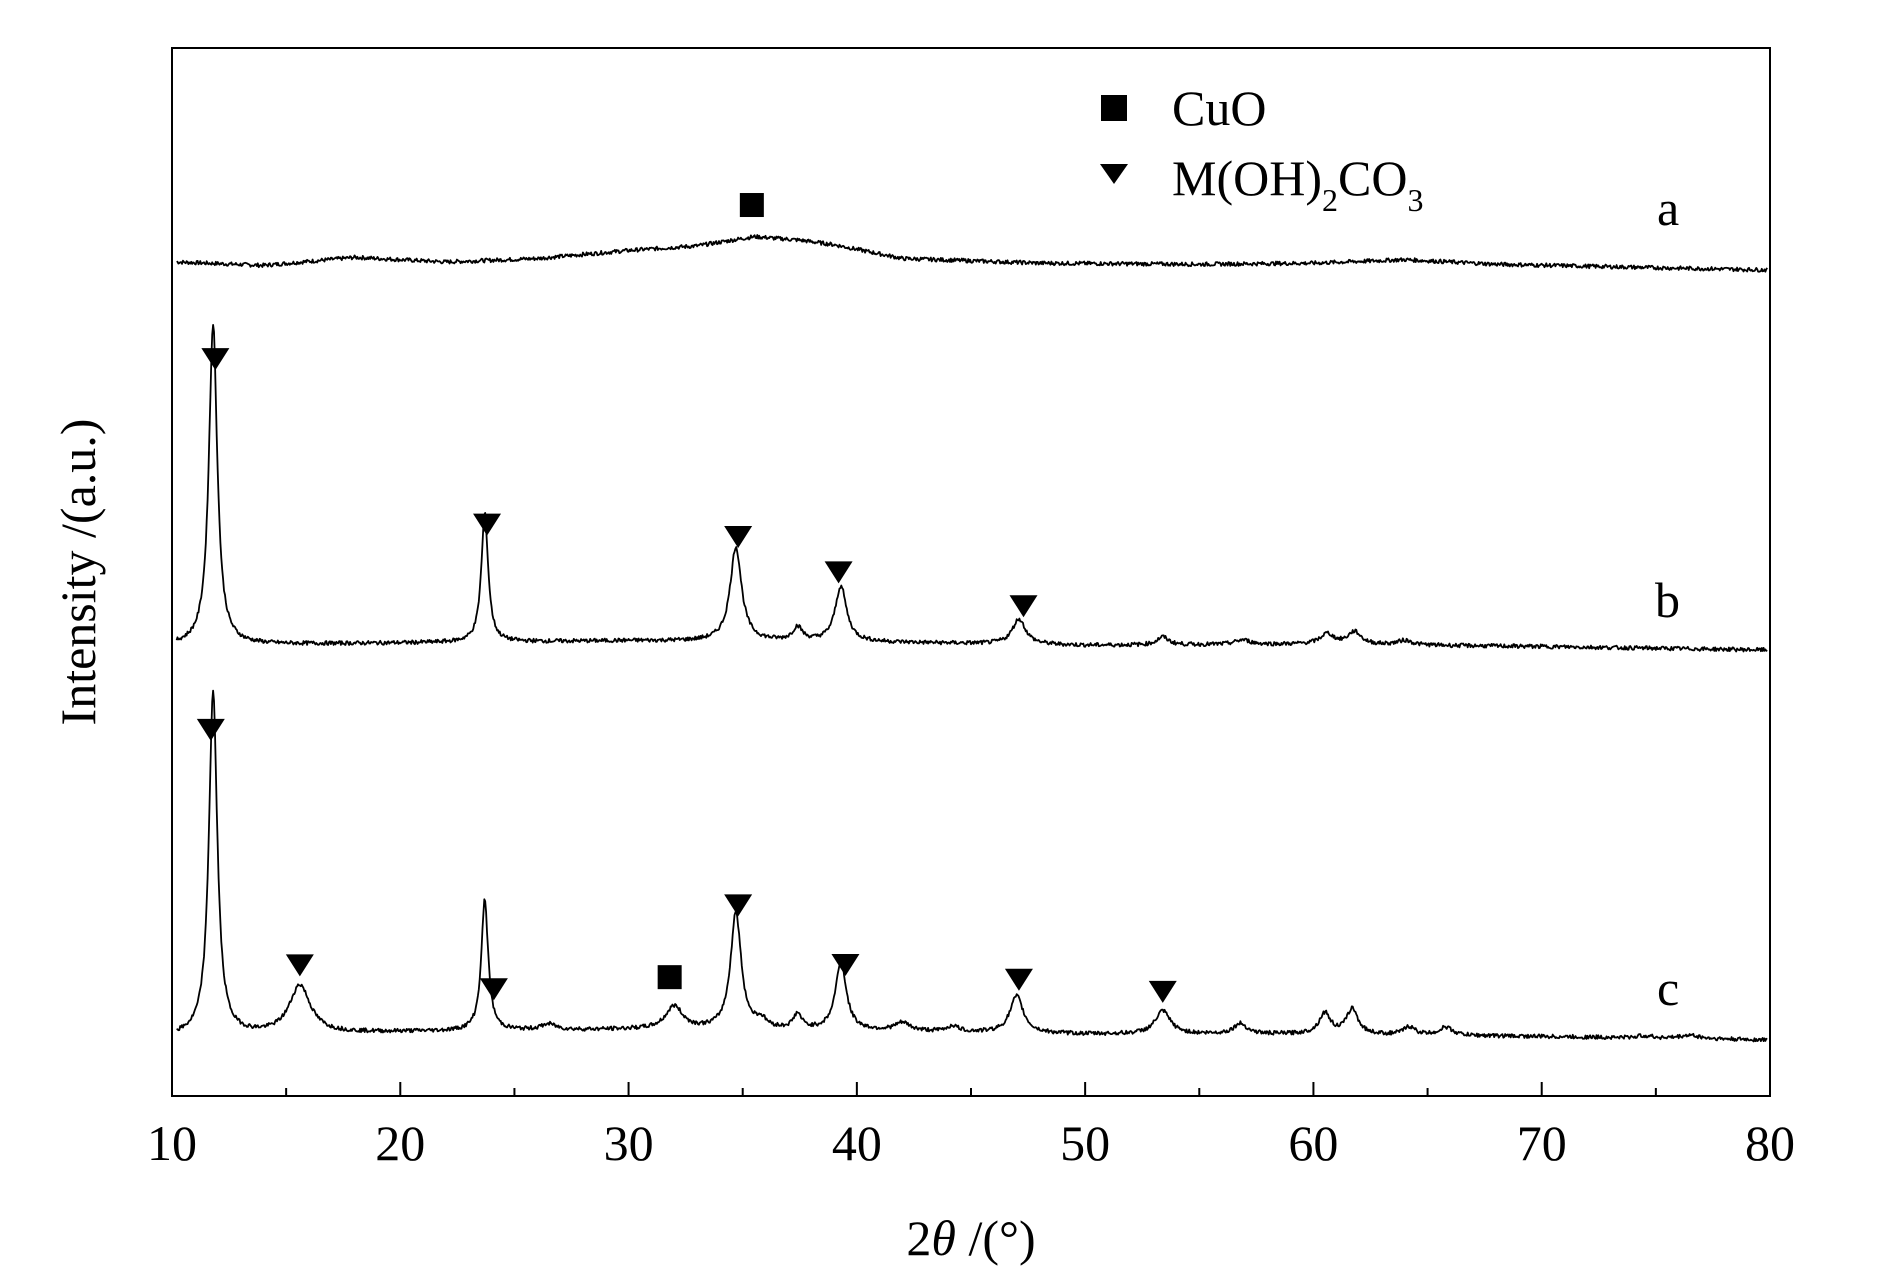 This screenshot has height=1276, width=1890. What do you see at coordinates (918, 1238) in the screenshot?
I see `x-axis-label-prefix: 2` at bounding box center [918, 1238].